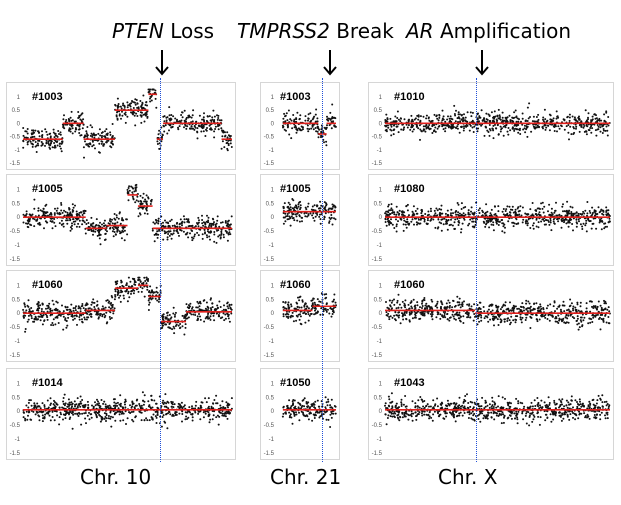 The image size is (621, 505). I want to click on down-arrow-icon, so click(330, 63).